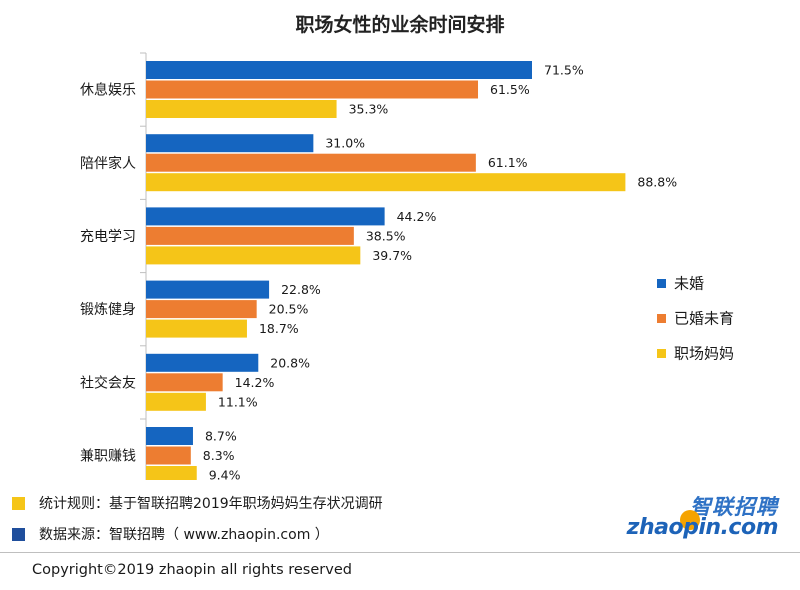  Describe the element at coordinates (689, 284) in the screenshot. I see `legend-label: 未婚` at that location.